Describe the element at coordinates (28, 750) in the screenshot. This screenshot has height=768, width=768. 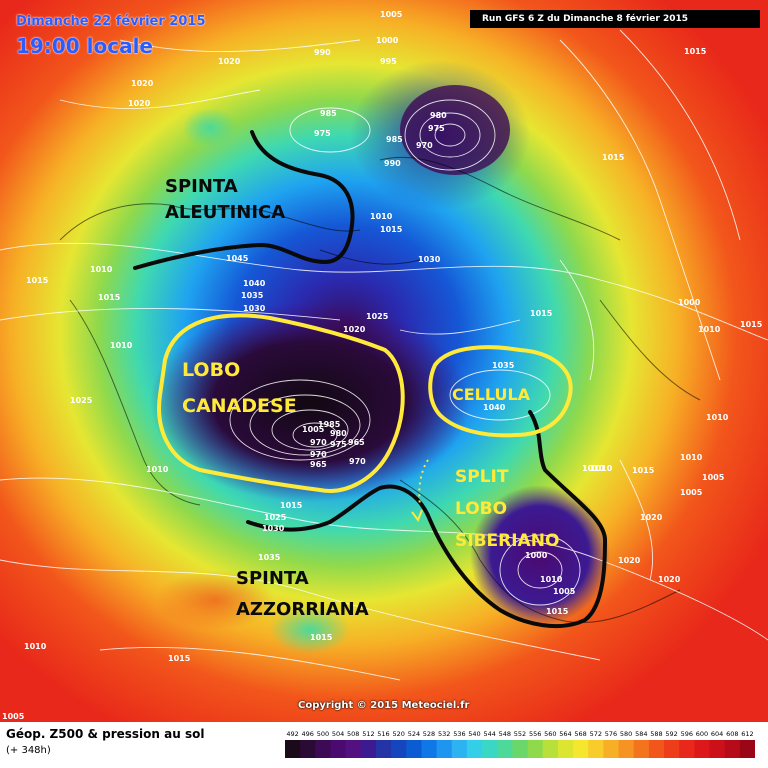
I see `legend-subtitle: (+ 348h)` at that location.